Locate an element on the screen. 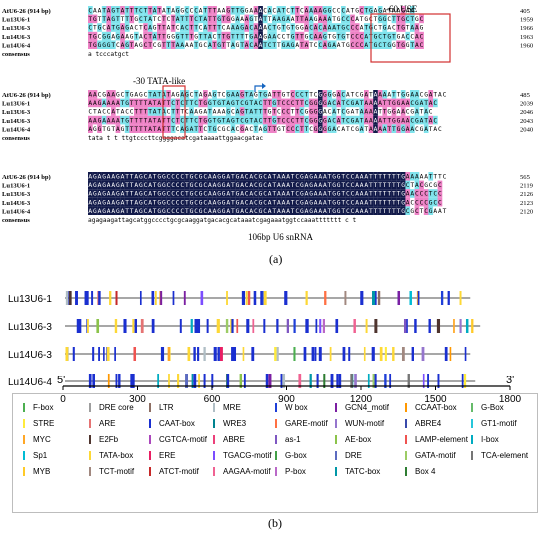 The width and height of the screenshot is (550, 533). consensus-label: consensus is located at coordinates (16, 54).